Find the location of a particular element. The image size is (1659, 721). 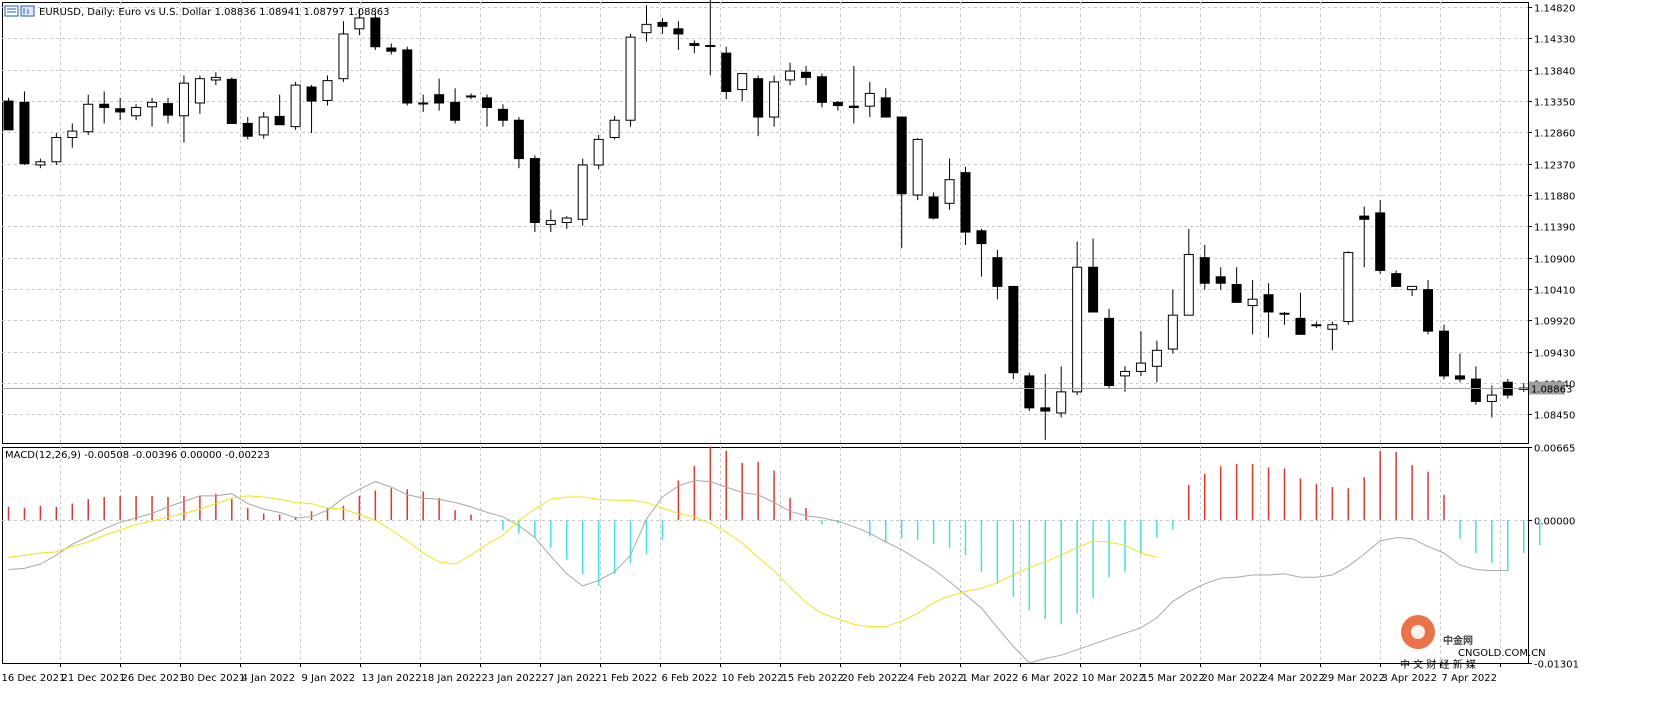

chart-window-icon is located at coordinates (11, 11).